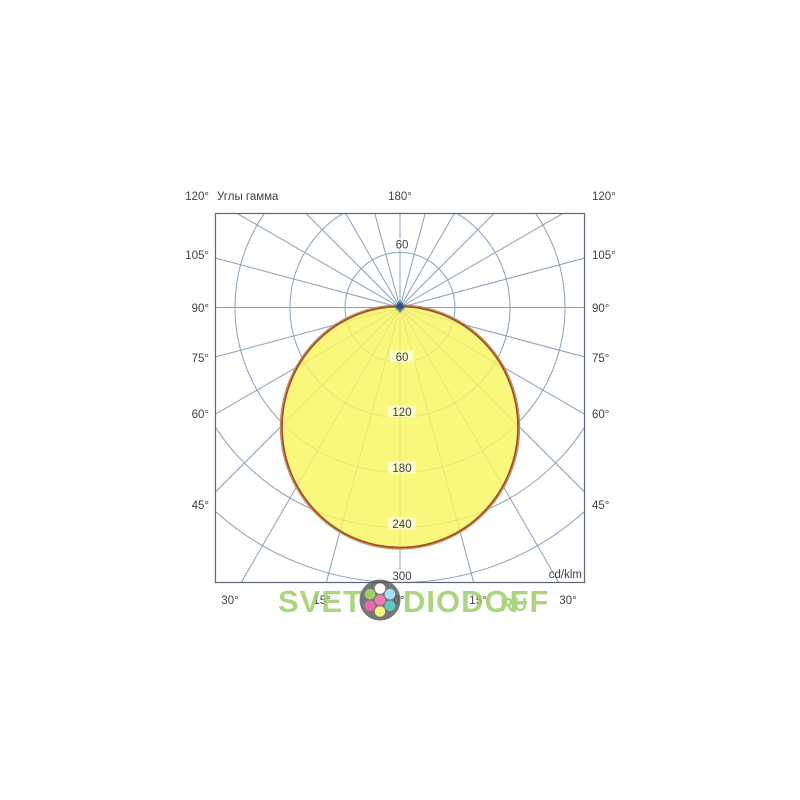  What do you see at coordinates (197, 256) in the screenshot?
I see `angle-label-left-105: 105°` at bounding box center [197, 256].